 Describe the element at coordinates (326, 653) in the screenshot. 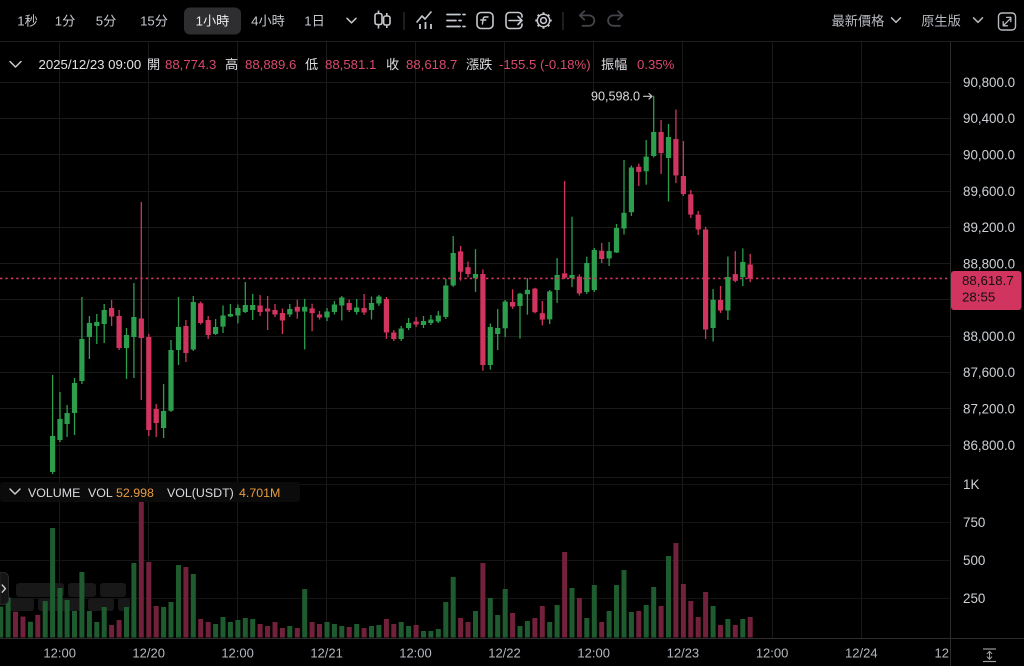

I see `svg-text: 12/21` at that location.